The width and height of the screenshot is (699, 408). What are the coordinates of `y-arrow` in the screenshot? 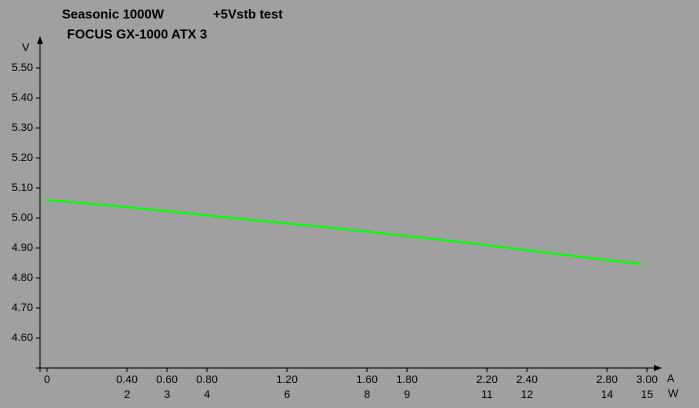 It's located at (40, 40).